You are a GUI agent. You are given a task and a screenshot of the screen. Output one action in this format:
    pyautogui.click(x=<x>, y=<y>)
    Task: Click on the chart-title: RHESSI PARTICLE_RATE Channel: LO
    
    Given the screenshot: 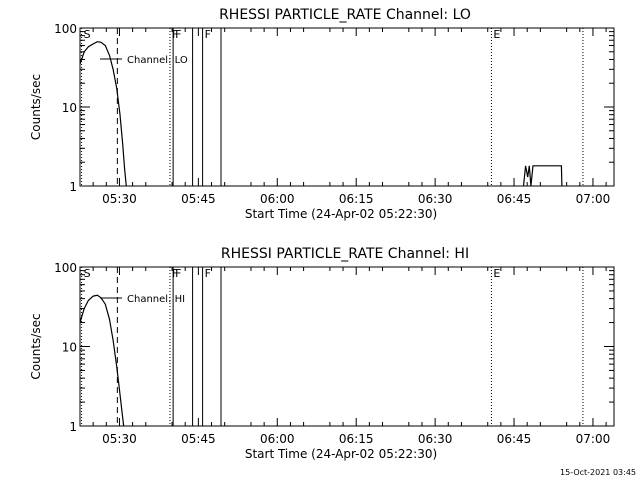 What is the action you would take?
    pyautogui.click(x=345, y=15)
    